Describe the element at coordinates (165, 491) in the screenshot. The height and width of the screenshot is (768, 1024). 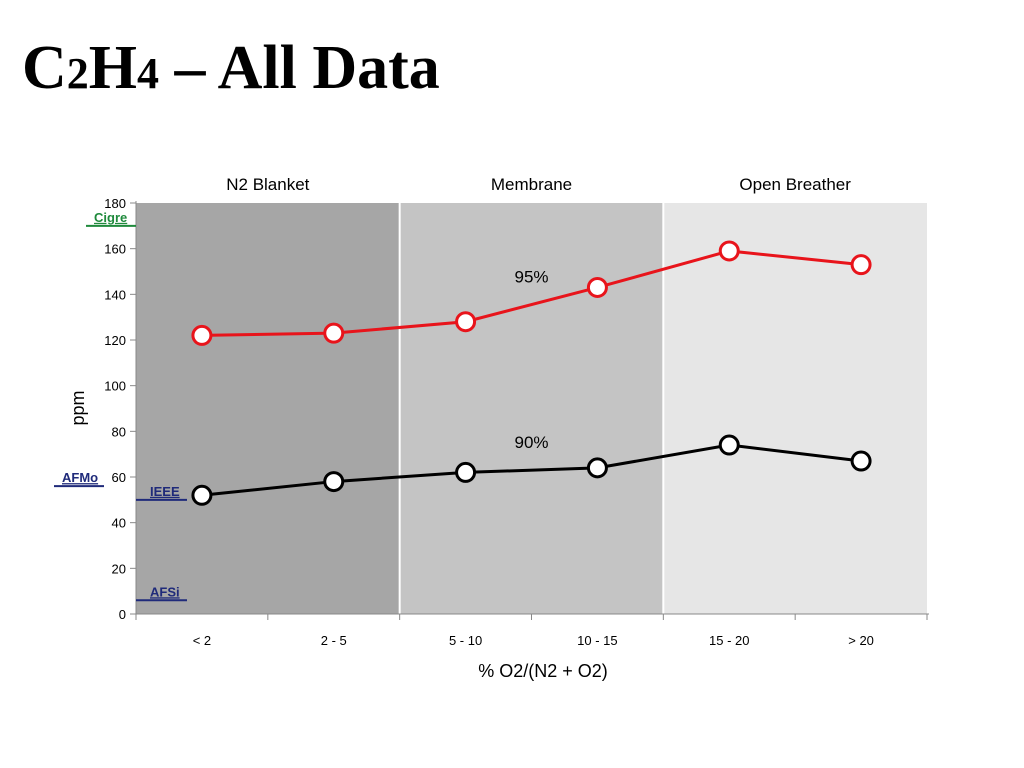
I see `reference-label-ieee: IEEE` at that location.